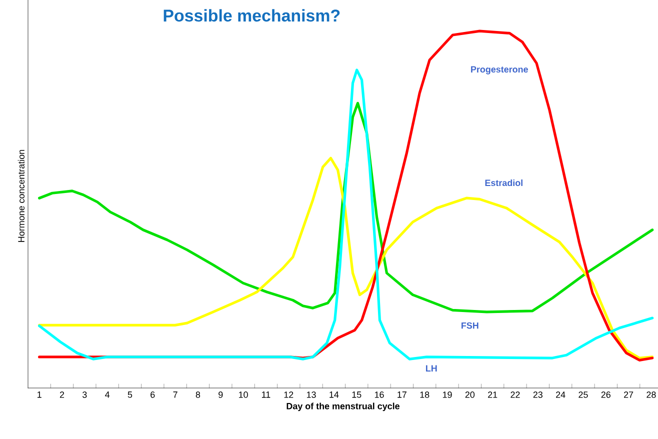 The height and width of the screenshot is (439, 658). What do you see at coordinates (220, 395) in the screenshot?
I see `x-tick-label: 9` at bounding box center [220, 395].